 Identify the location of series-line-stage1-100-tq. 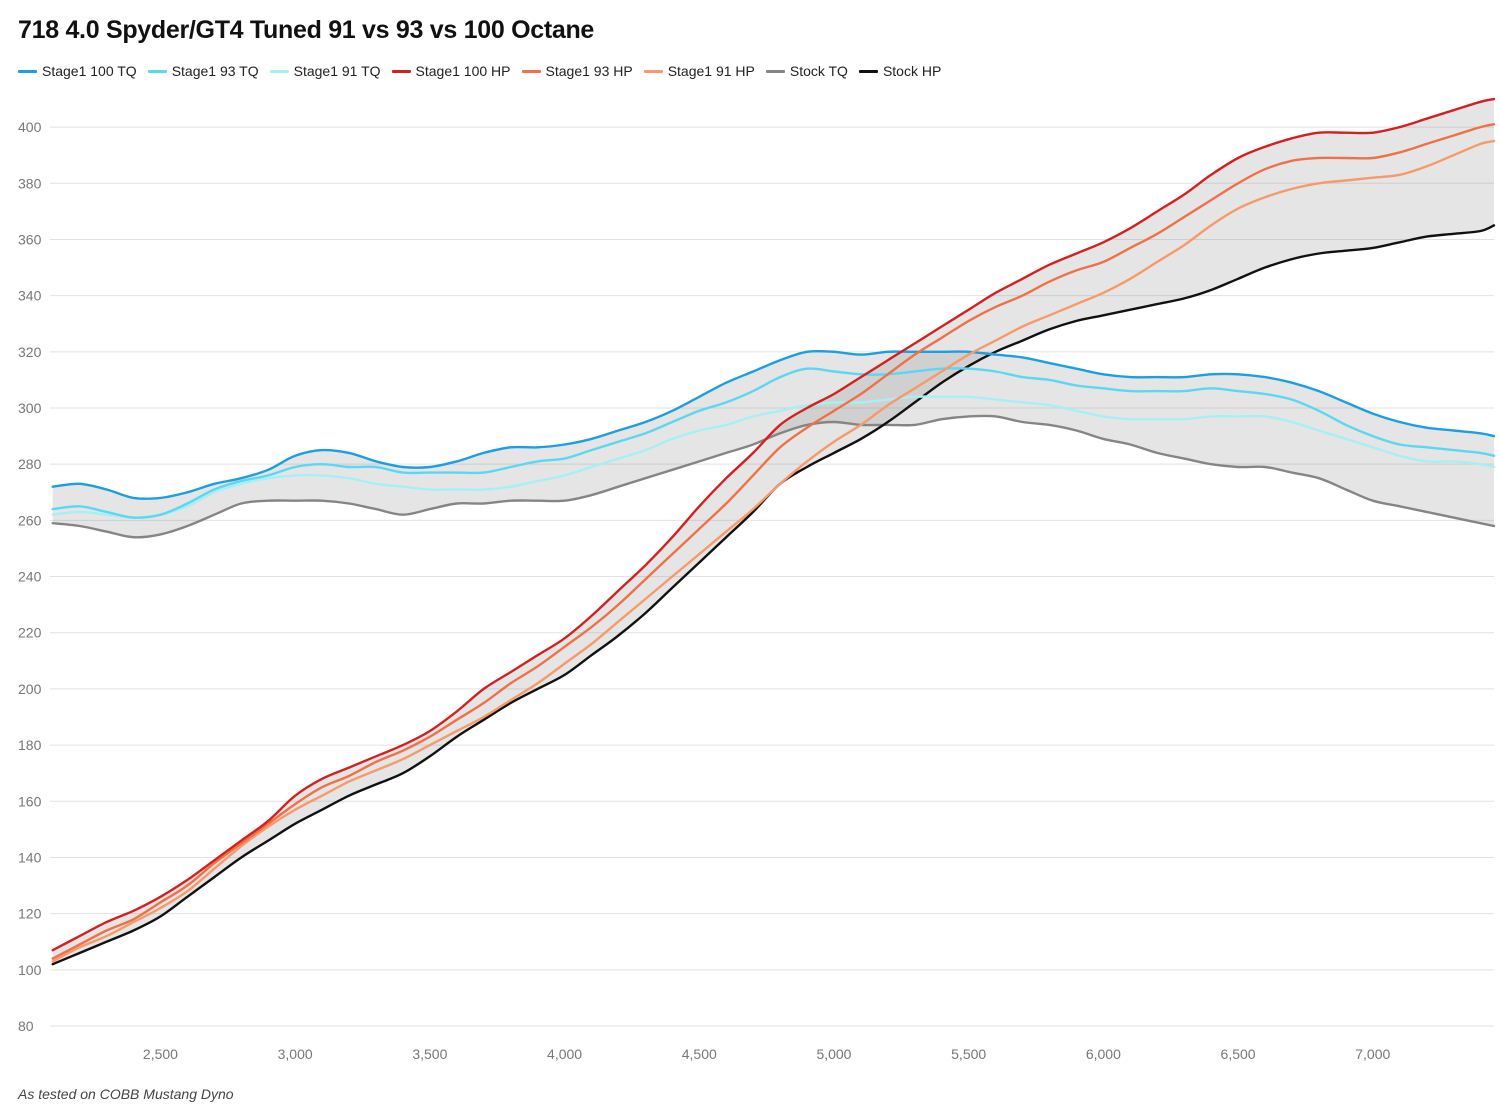
(773, 424).